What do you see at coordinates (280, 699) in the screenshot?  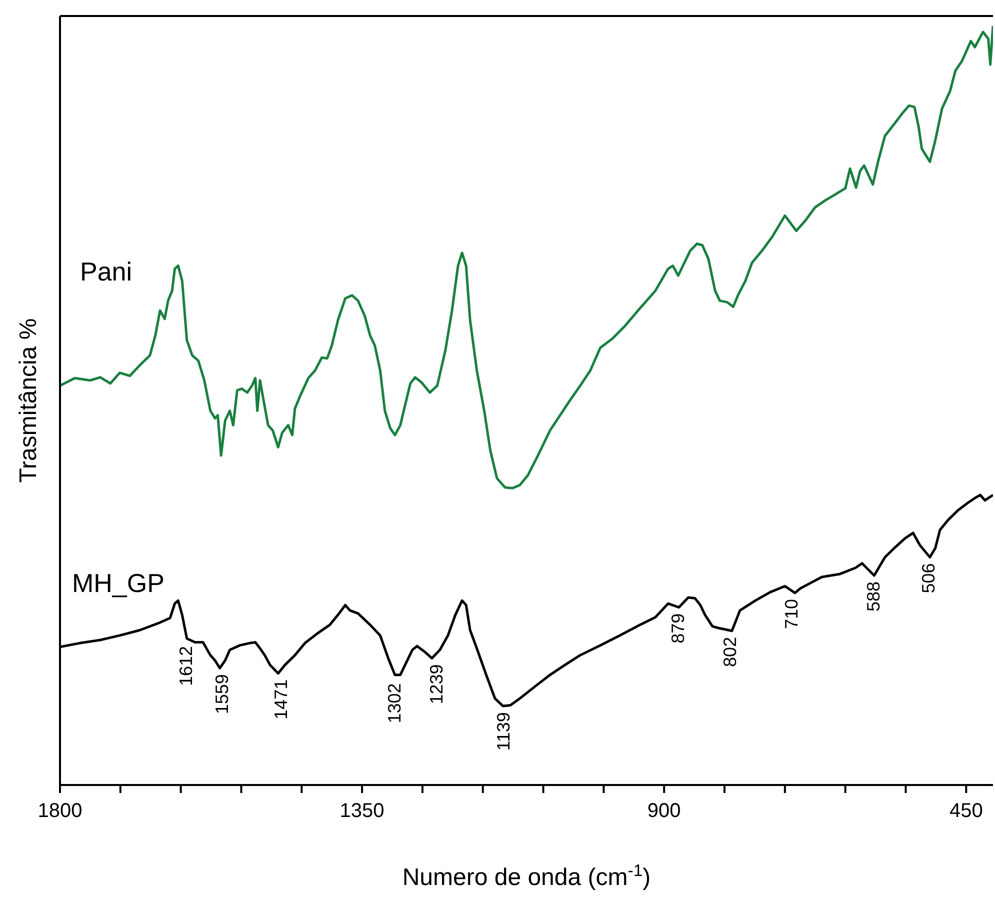 I see `annotation: 1471` at bounding box center [280, 699].